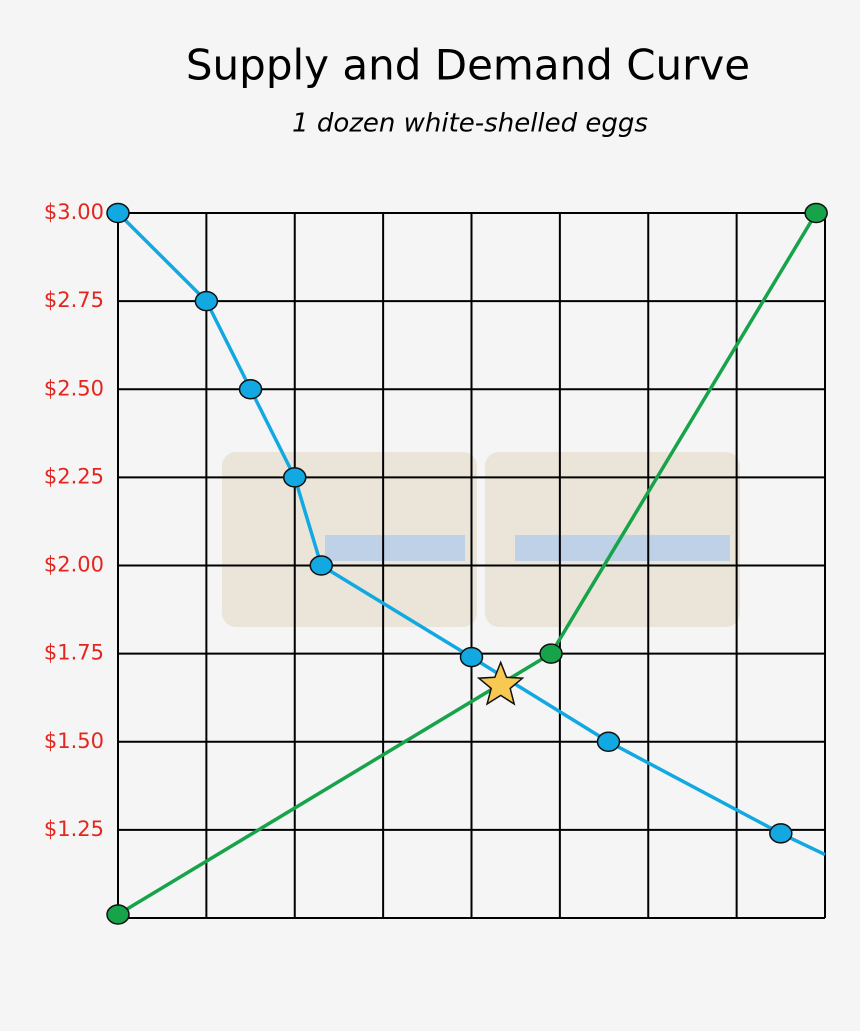 The width and height of the screenshot is (860, 1031). What do you see at coordinates (74, 388) in the screenshot?
I see `y-tick-label: $2.50` at bounding box center [74, 388].